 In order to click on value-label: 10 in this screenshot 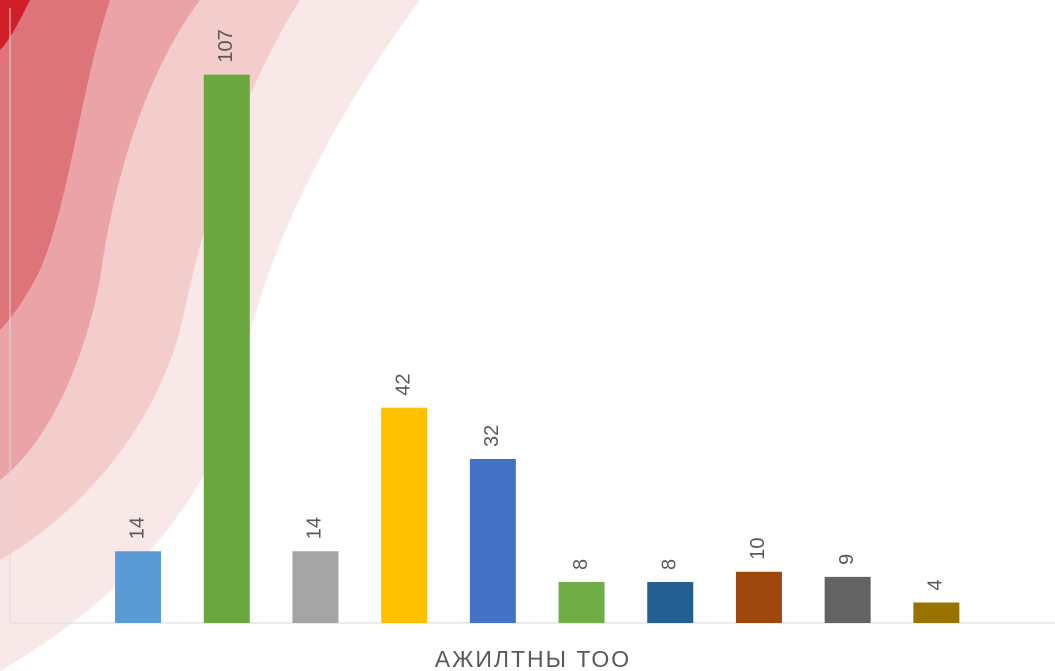, I will do `click(758, 549)`.